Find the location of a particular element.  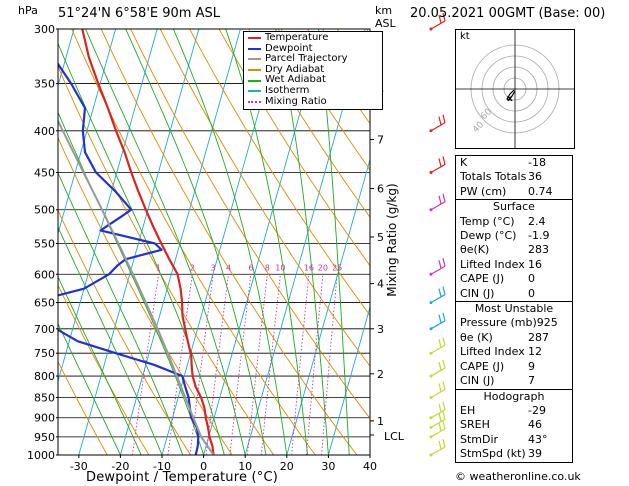

pressure-tick-label: 800 is located at coordinates (44, 376).